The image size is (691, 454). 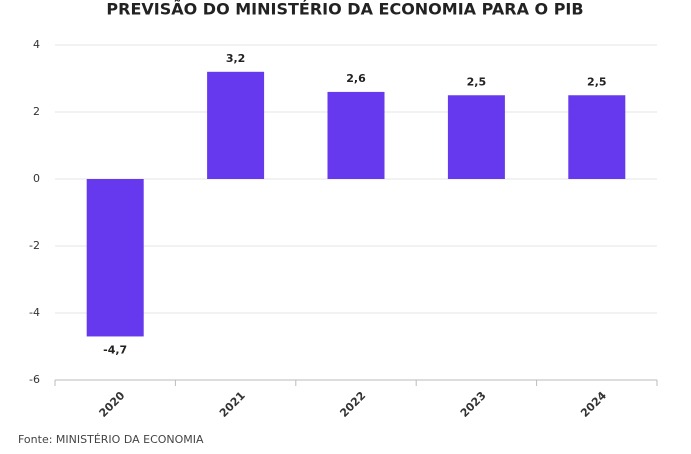 I want to click on value-label: 2,6, so click(x=356, y=78).